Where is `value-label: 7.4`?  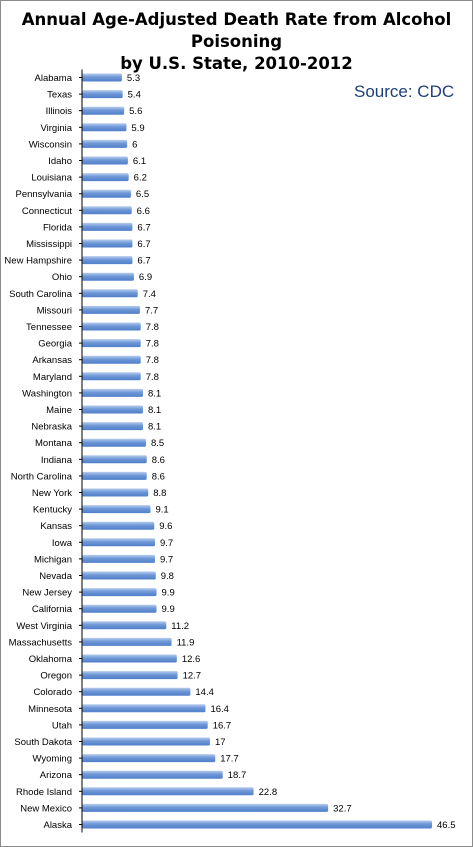
value-label: 7.4 is located at coordinates (149, 294).